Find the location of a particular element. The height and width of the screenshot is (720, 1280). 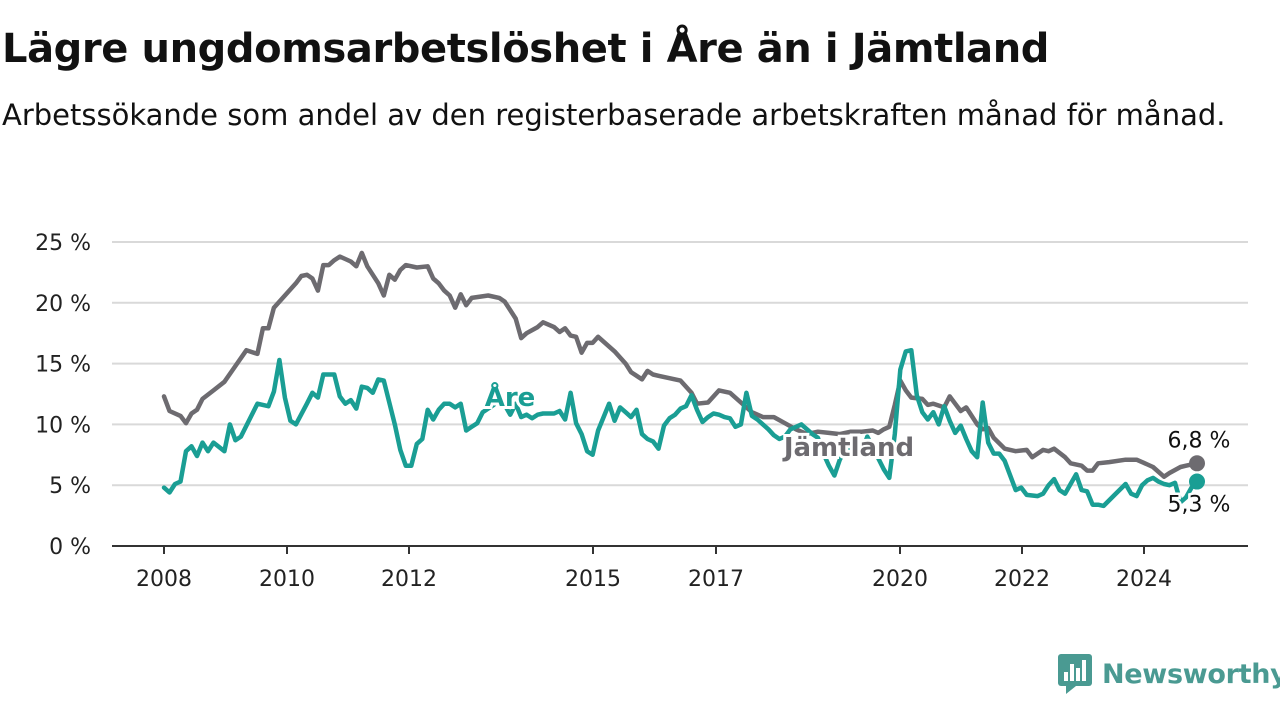

x-tick-label: 2022 is located at coordinates (1022, 579).